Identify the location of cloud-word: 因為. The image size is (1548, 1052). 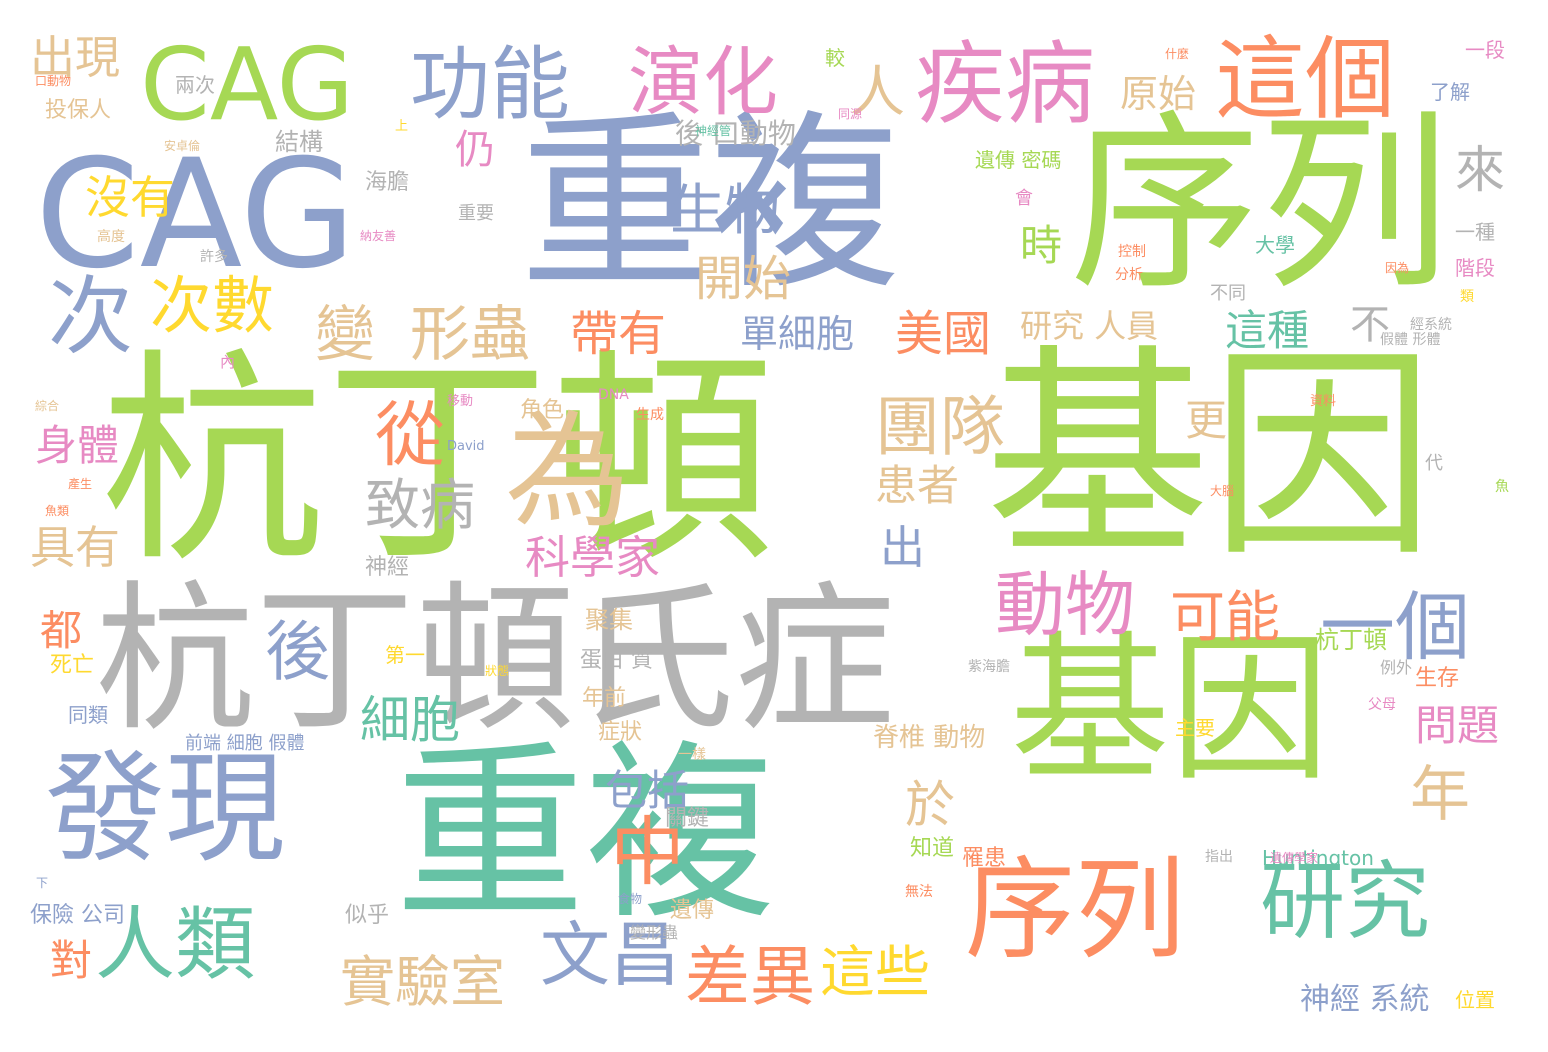
(1397, 268).